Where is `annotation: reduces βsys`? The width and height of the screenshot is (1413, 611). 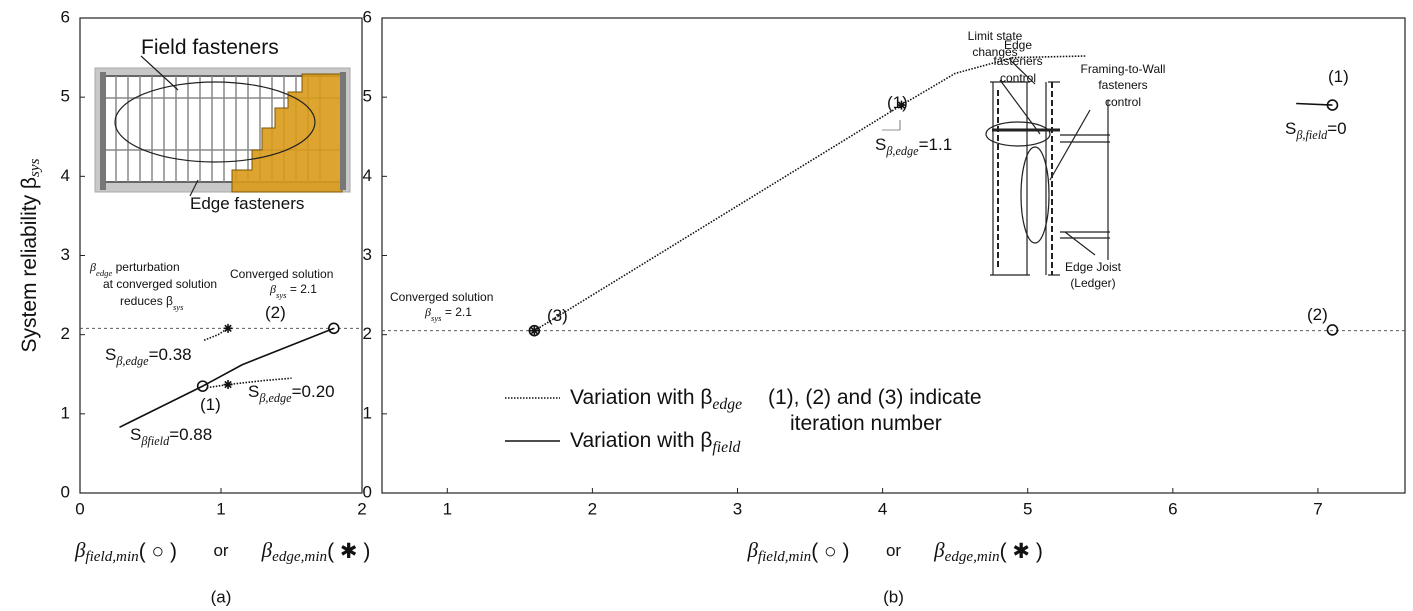
annotation: reduces βsys is located at coordinates (152, 303).